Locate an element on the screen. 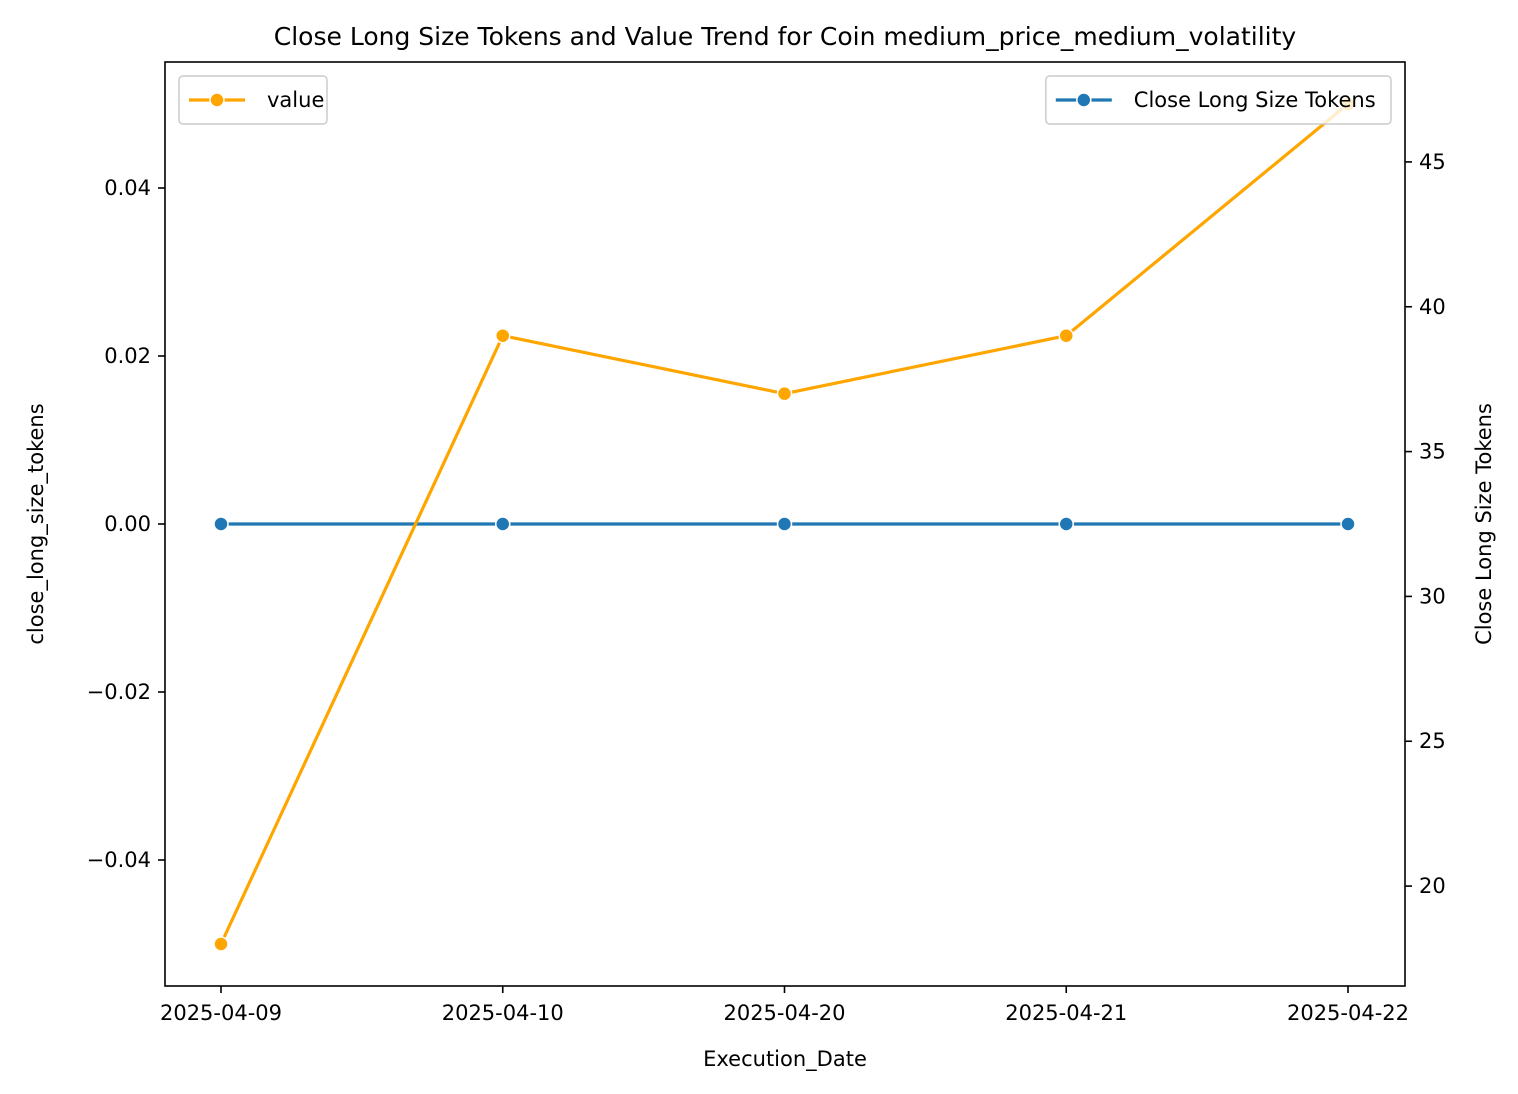 The width and height of the screenshot is (1518, 1094). y-right-tick-label: 40 is located at coordinates (1432, 307).